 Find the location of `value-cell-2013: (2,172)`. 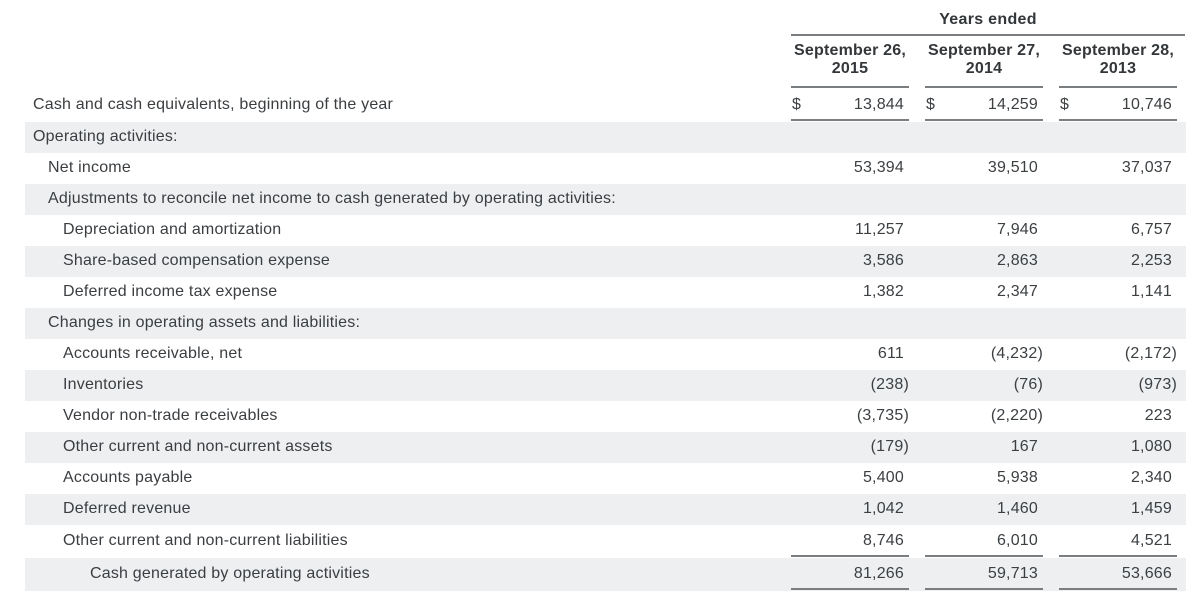

value-cell-2013: (2,172) is located at coordinates (1111, 354).